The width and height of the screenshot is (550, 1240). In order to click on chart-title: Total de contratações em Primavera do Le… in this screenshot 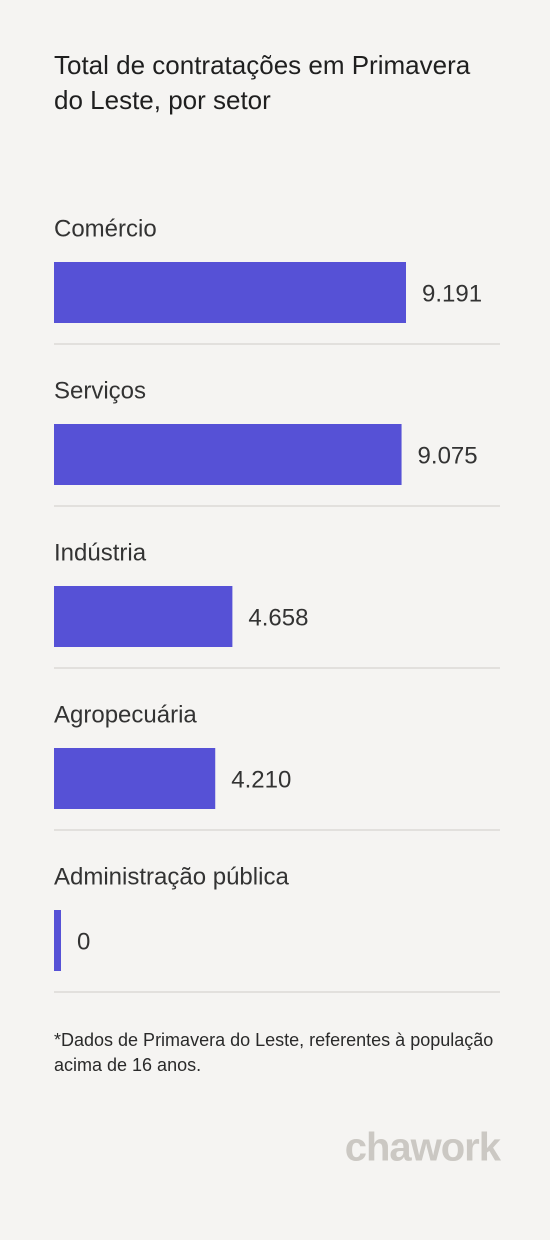, I will do `click(262, 82)`.